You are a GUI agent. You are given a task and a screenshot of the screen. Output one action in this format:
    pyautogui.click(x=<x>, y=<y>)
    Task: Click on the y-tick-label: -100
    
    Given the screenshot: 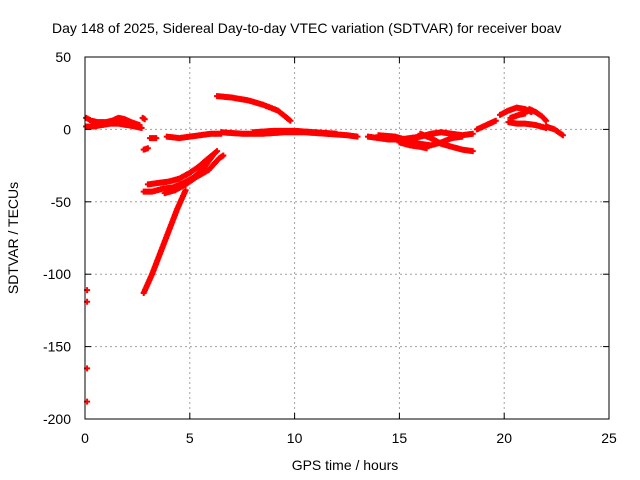 What is the action you would take?
    pyautogui.click(x=57, y=274)
    